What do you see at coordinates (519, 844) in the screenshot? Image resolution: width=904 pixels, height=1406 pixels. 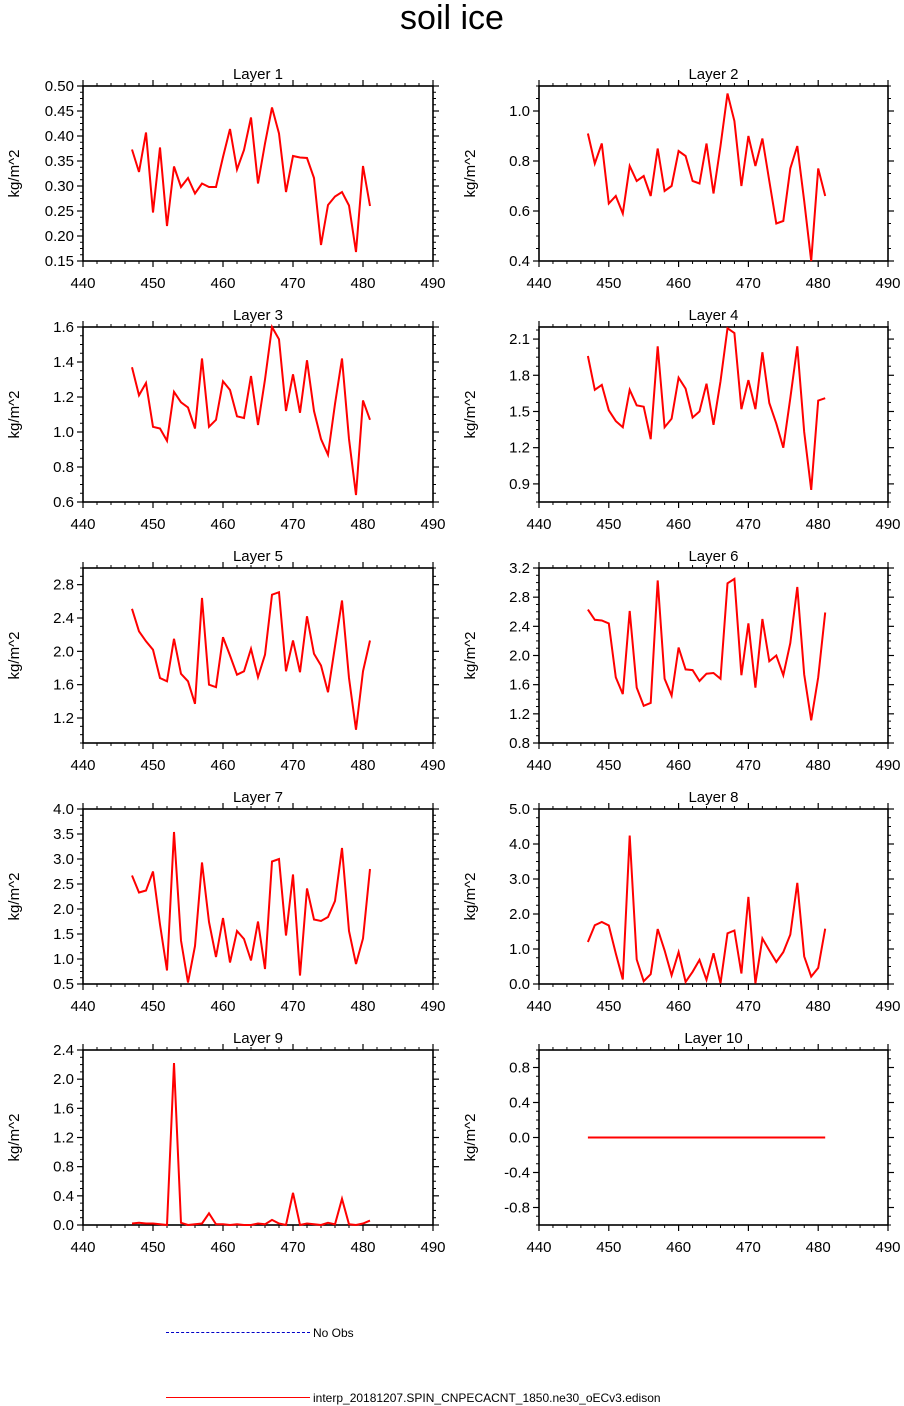 I see `y-tick-label: 4.0` at bounding box center [519, 844].